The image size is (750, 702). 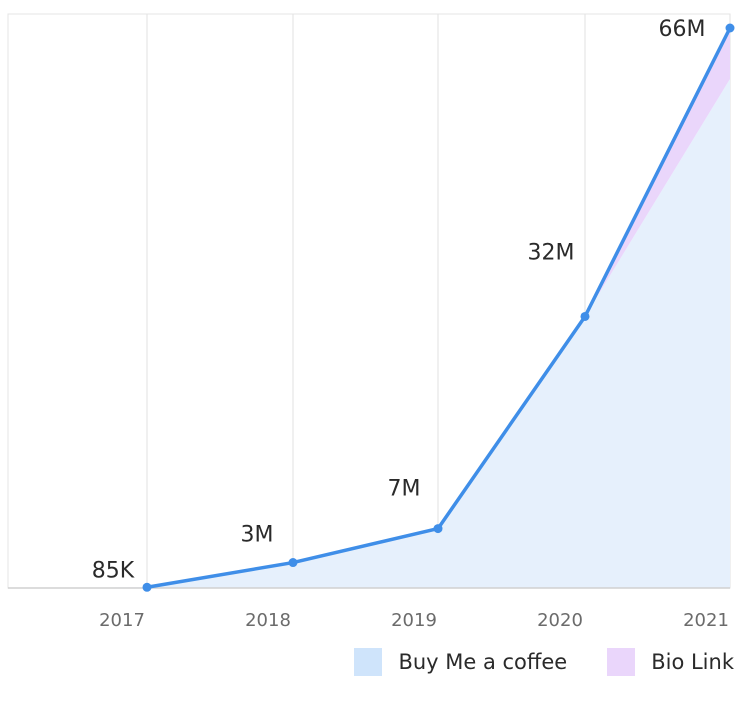 What do you see at coordinates (368, 662) in the screenshot?
I see `legend-swatch-buy-me-a-coffee` at bounding box center [368, 662].